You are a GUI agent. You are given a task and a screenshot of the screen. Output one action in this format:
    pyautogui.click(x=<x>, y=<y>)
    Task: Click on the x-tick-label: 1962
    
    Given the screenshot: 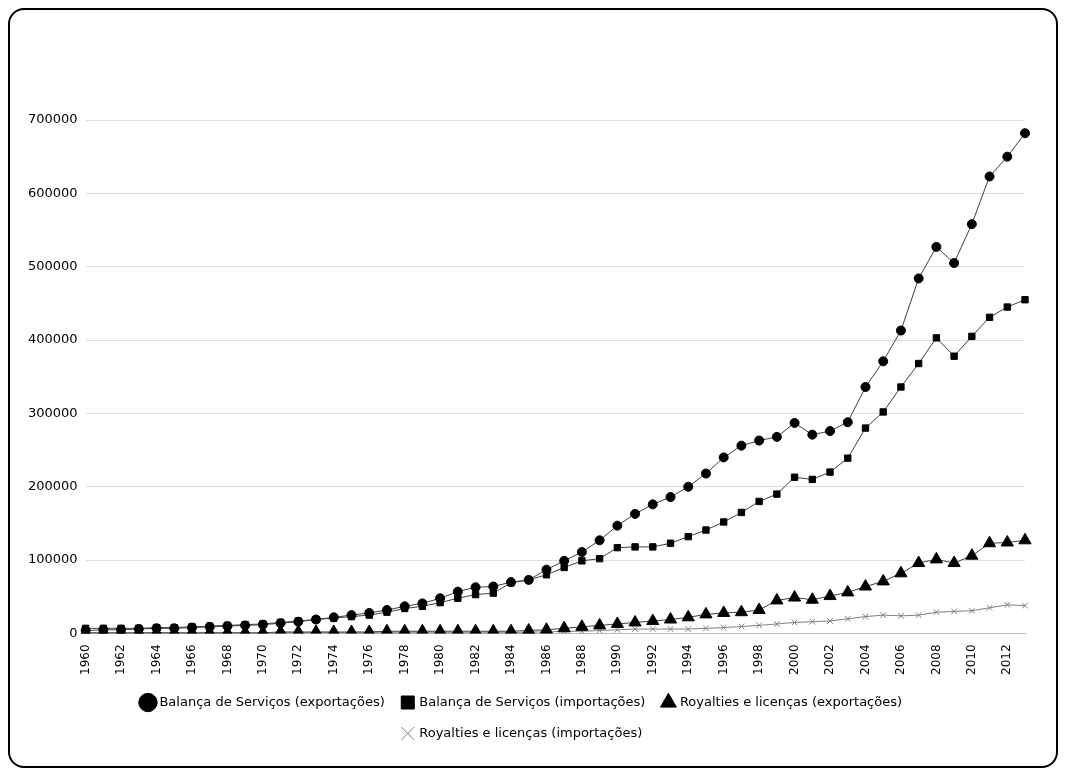 What is the action you would take?
    pyautogui.click(x=120, y=660)
    